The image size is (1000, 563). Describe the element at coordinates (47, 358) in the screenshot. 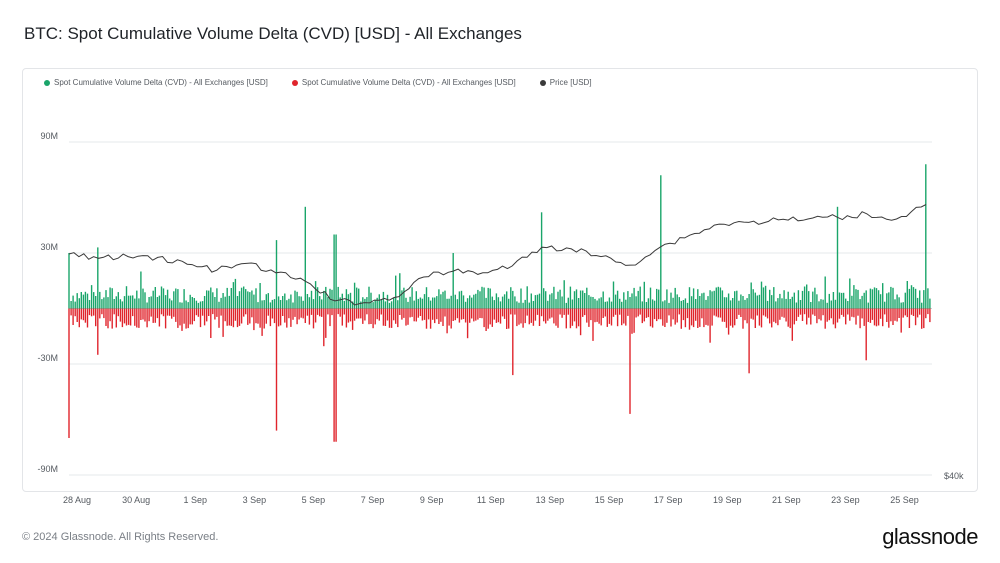

I see `y-tick-label: -30M` at that location.